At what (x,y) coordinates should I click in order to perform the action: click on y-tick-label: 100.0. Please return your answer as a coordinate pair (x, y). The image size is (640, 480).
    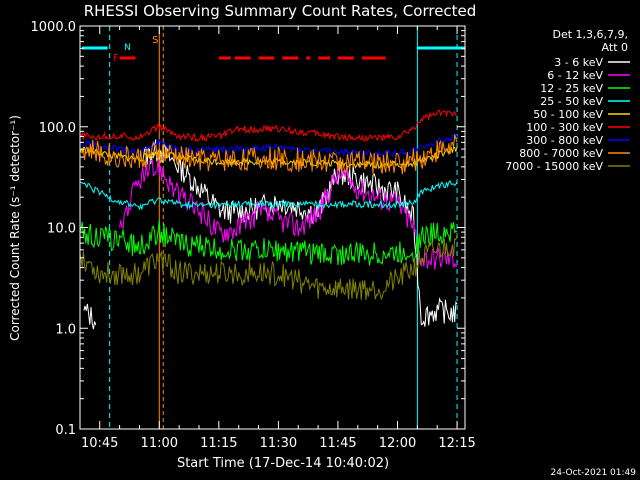
    Looking at the image, I should click on (57, 128).